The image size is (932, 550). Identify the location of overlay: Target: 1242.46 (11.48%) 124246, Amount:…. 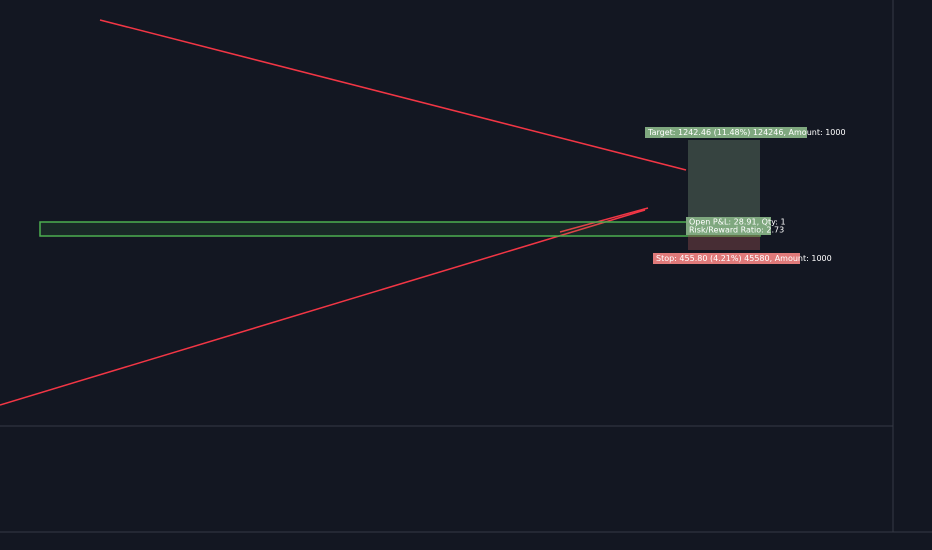
(745, 195).